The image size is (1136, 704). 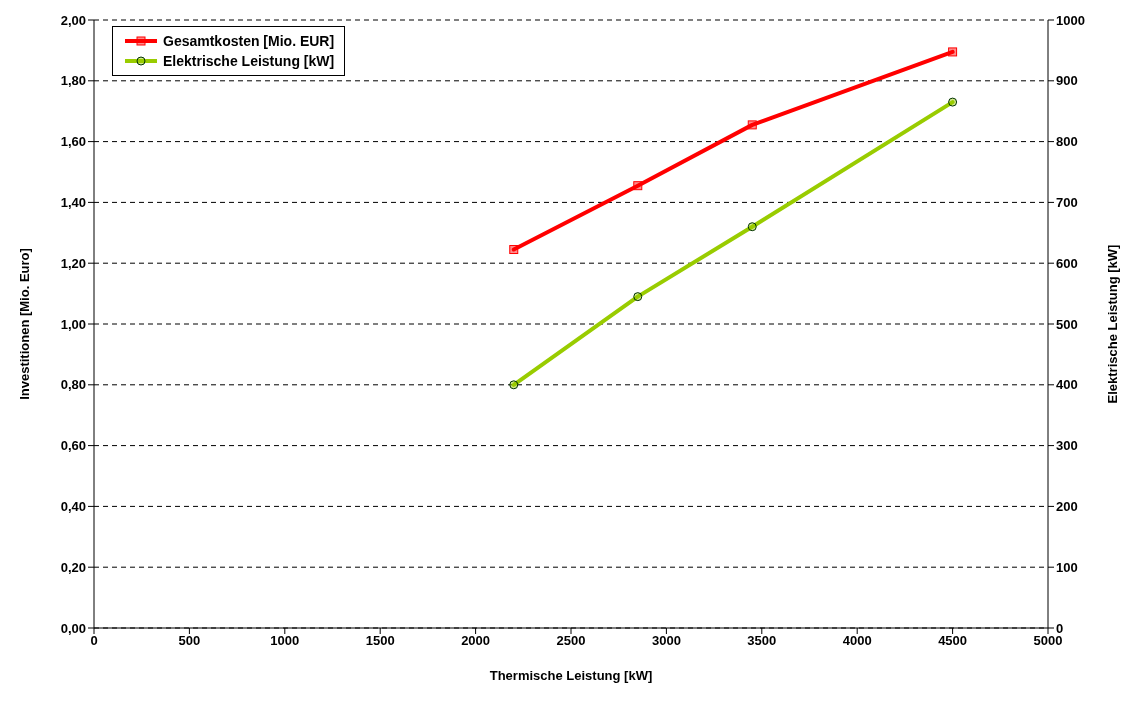 I want to click on y2-tick-label: 900, so click(x=1067, y=81).